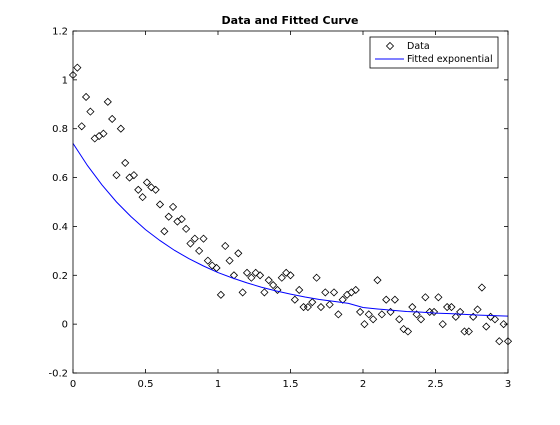  I want to click on y-tick-label: 0, so click(65, 325).